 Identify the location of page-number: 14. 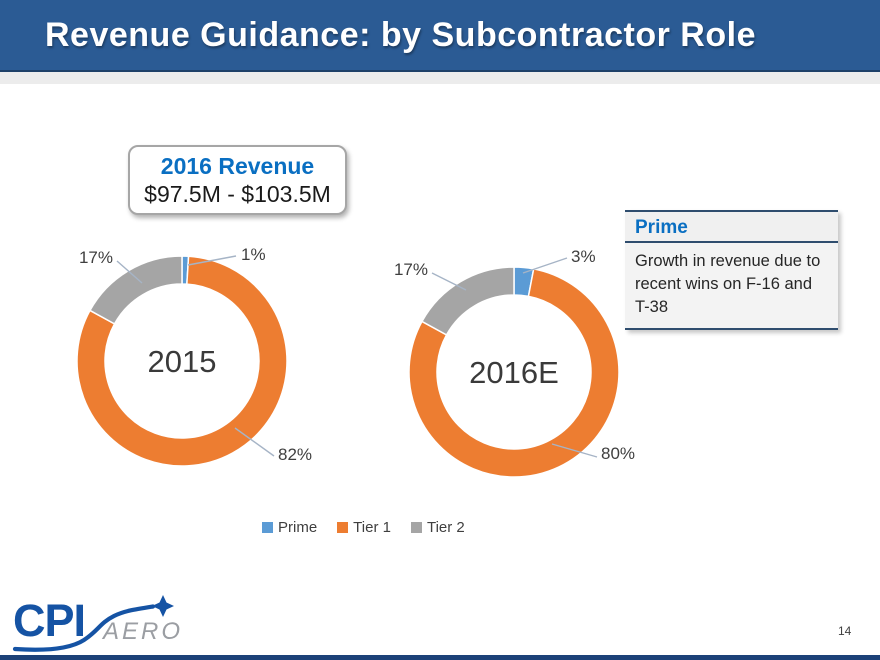
(845, 631).